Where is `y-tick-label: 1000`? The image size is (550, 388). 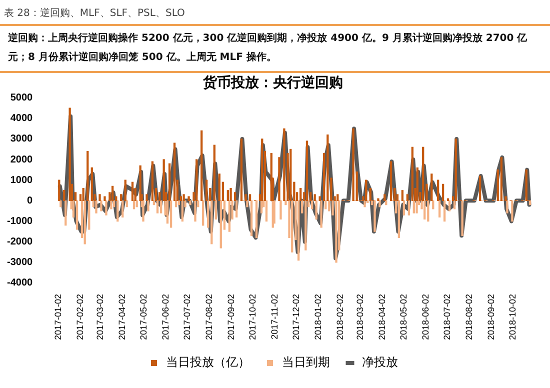
y-tick-label: 1000 is located at coordinates (22, 180).